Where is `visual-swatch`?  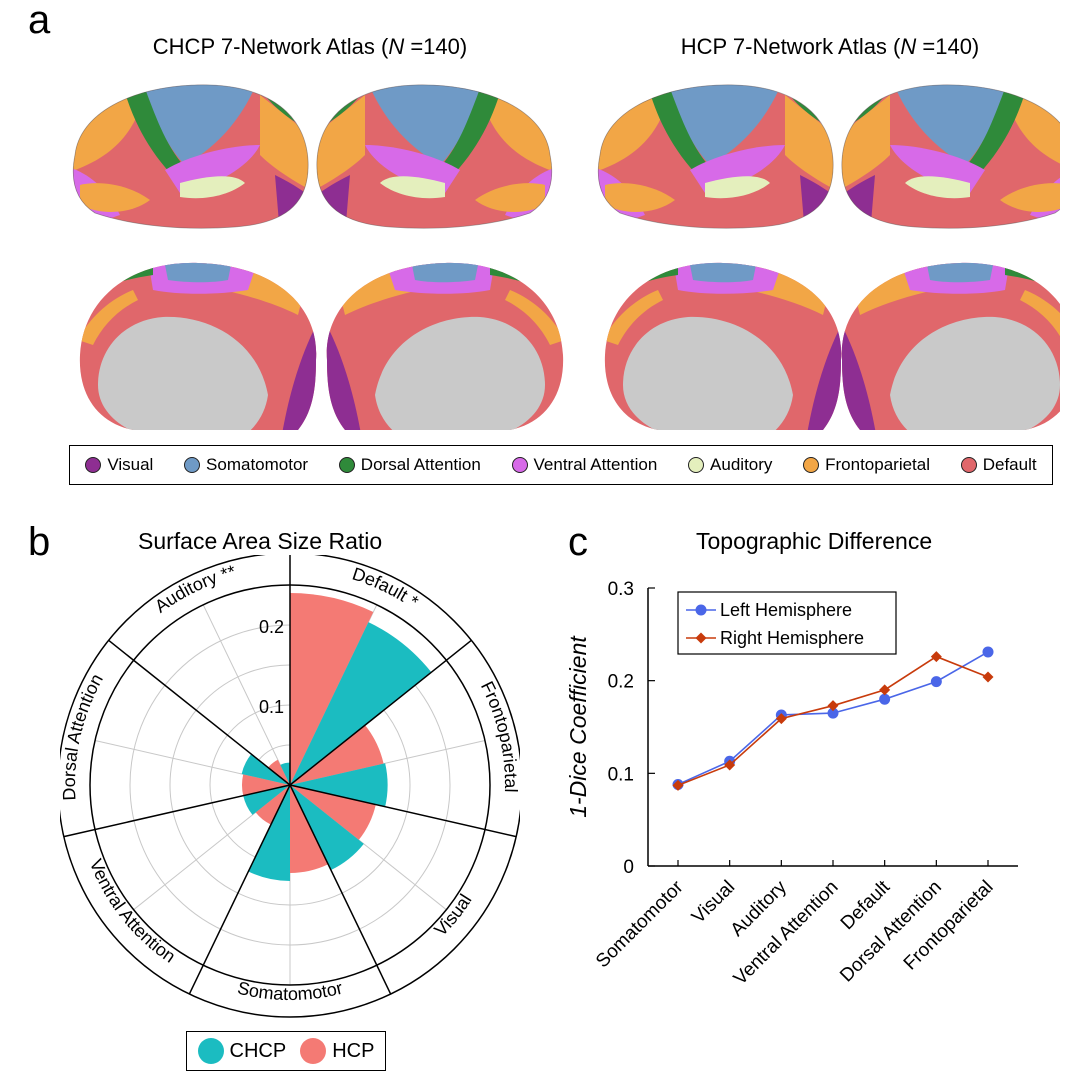 visual-swatch is located at coordinates (93, 465).